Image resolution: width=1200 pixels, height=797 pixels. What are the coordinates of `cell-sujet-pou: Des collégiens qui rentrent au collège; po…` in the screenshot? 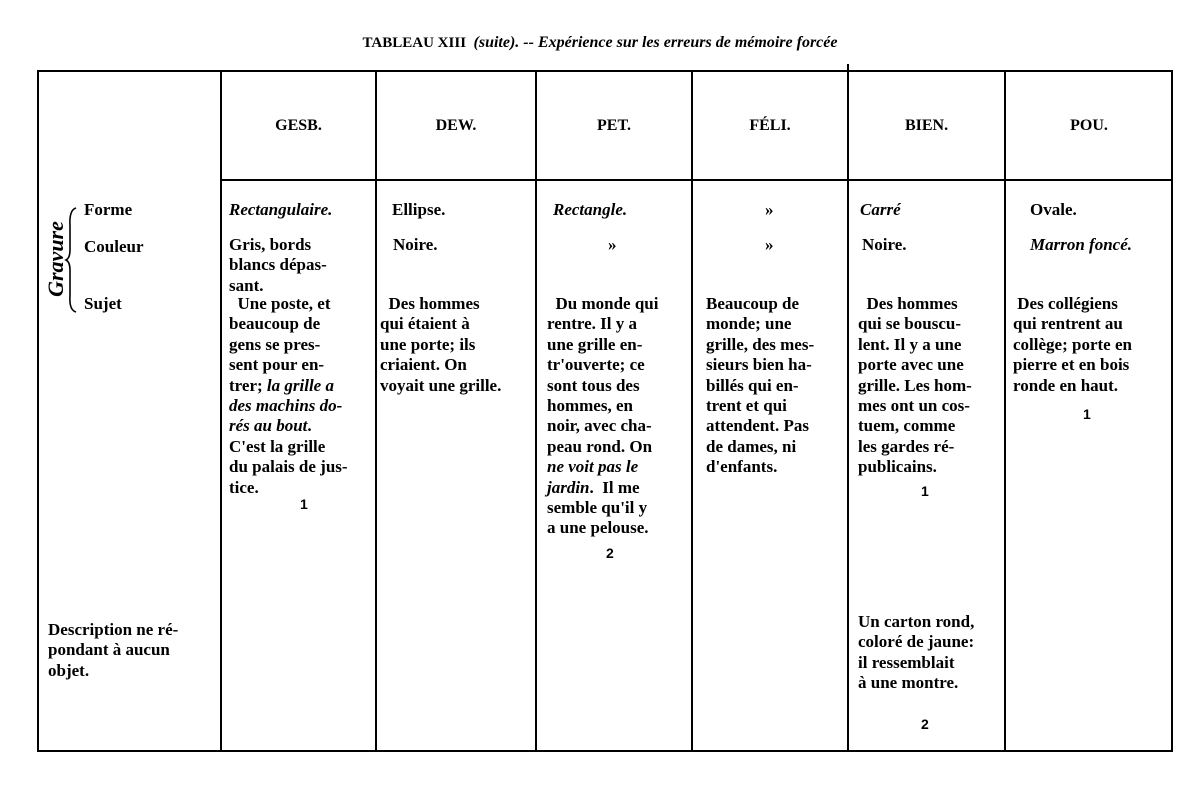 It's located at (1072, 345).